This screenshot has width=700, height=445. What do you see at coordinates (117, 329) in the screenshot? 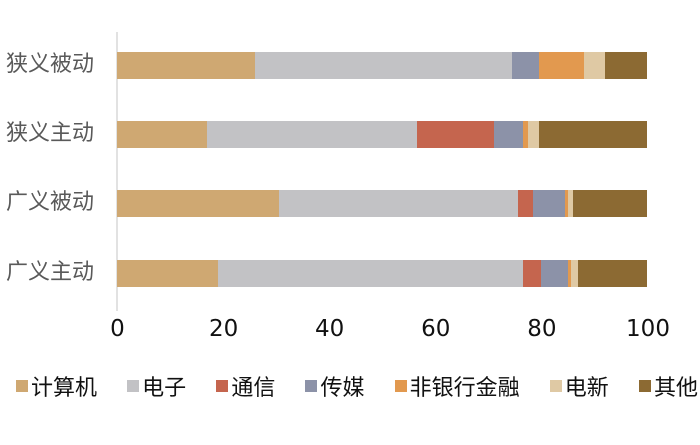
I see `x-axis-tick-label: 0` at bounding box center [117, 329].